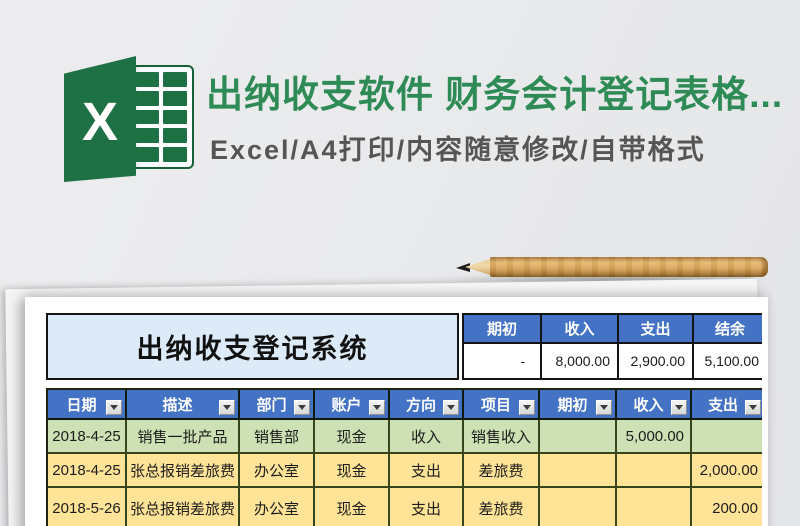 The width and height of the screenshot is (800, 526). I want to click on column-header-label: 描述, so click(177, 405).